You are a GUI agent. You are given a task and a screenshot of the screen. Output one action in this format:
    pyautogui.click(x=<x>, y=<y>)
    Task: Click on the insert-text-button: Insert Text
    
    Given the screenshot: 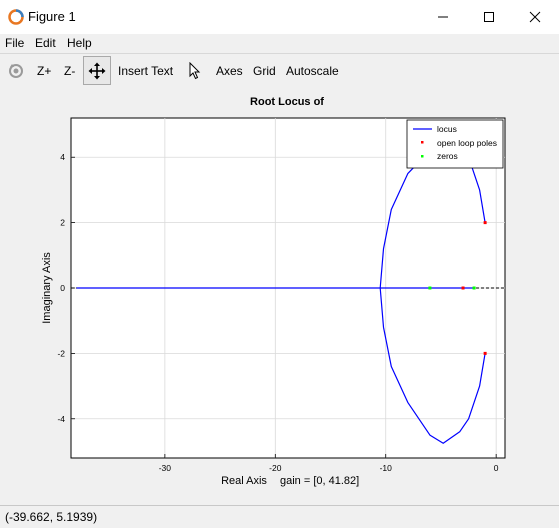 What is the action you would take?
    pyautogui.click(x=146, y=71)
    